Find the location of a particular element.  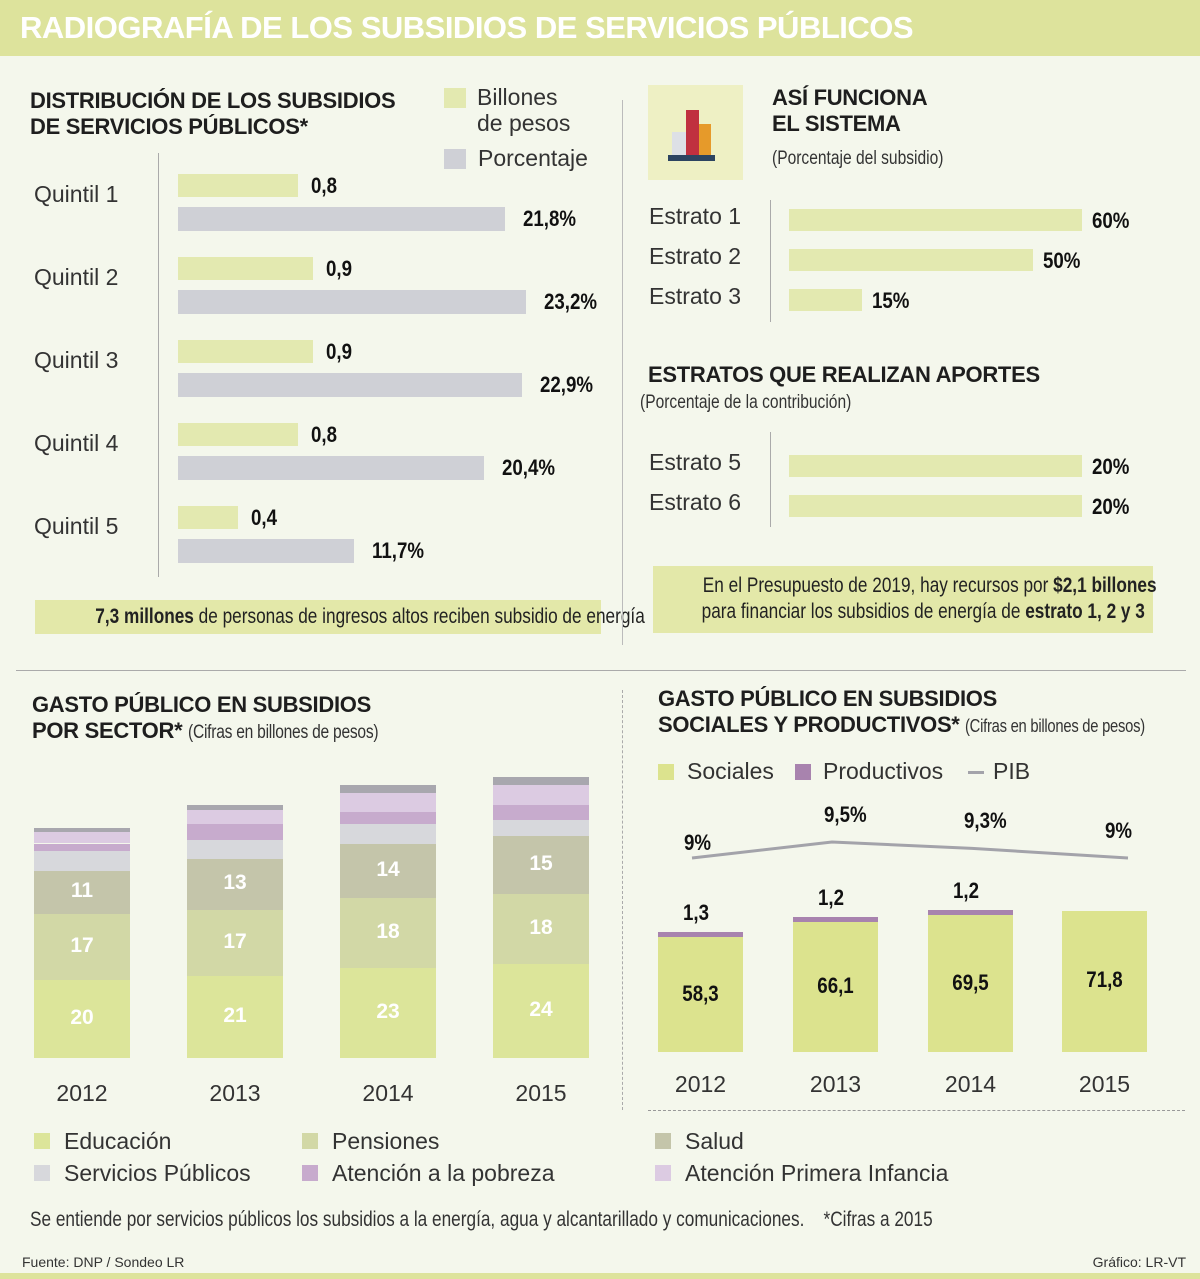

legend-swatch-porcentaje is located at coordinates (455, 159).